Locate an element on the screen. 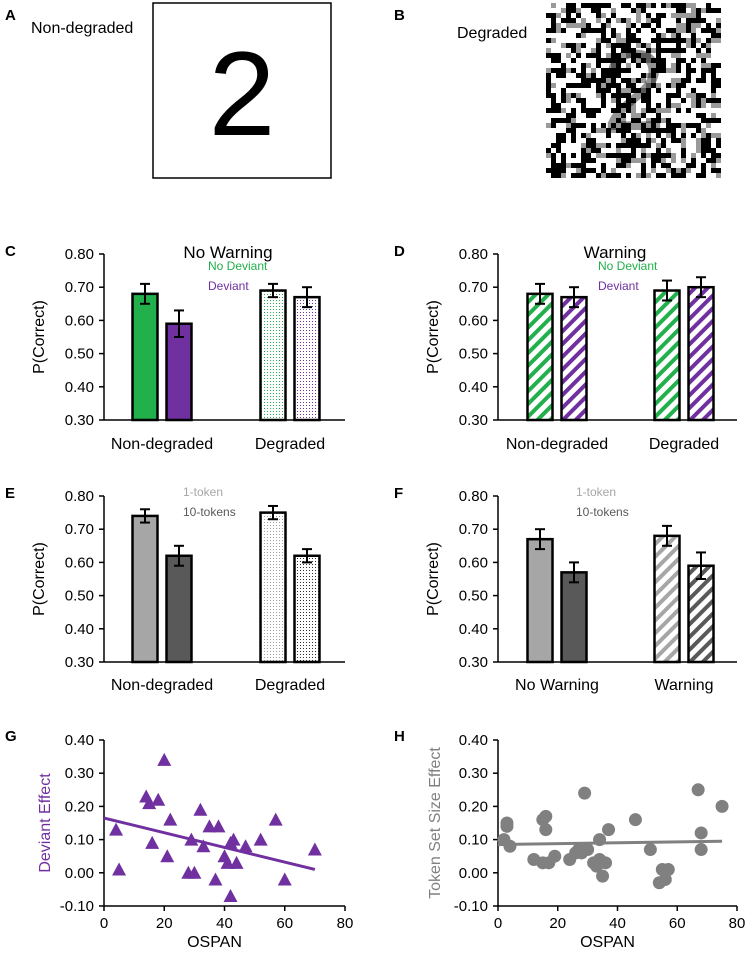  x-category-label: No Warning is located at coordinates (557, 685).